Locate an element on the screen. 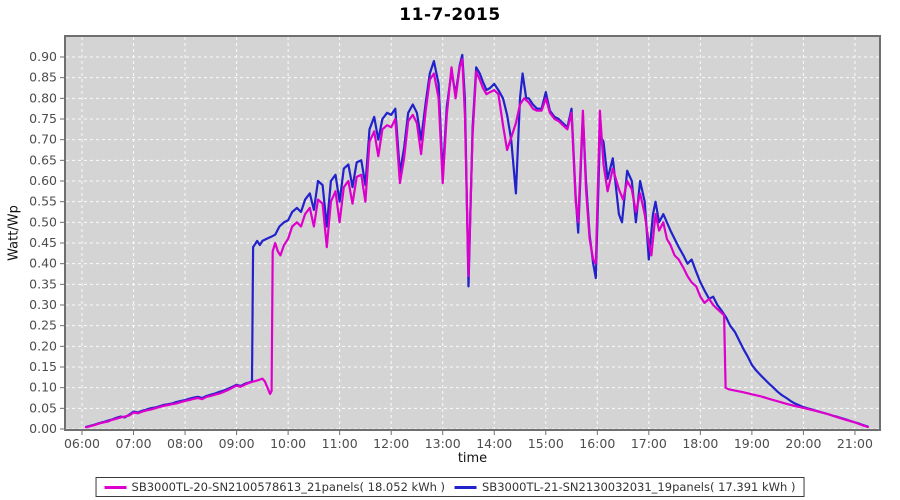  x-tick-label: 15:00 is located at coordinates (546, 443).